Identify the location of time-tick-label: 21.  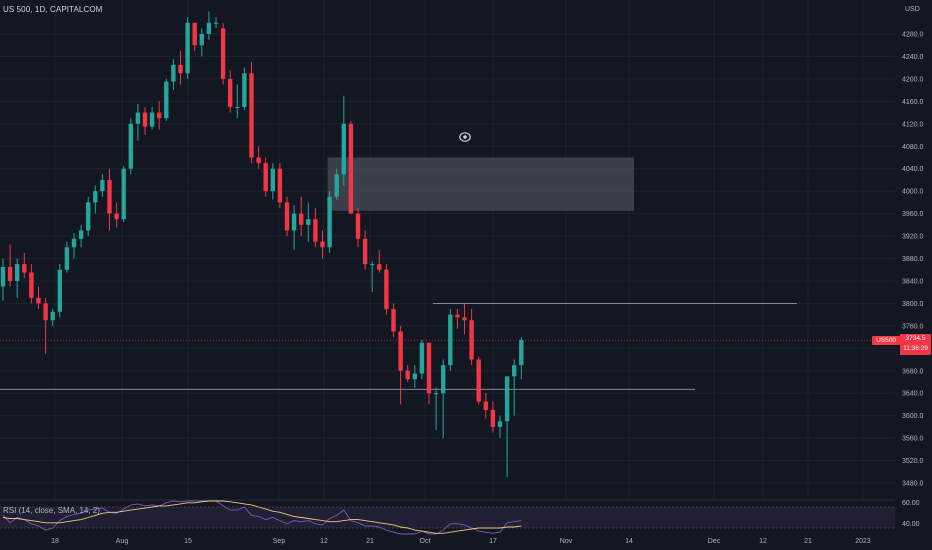
(808, 541).